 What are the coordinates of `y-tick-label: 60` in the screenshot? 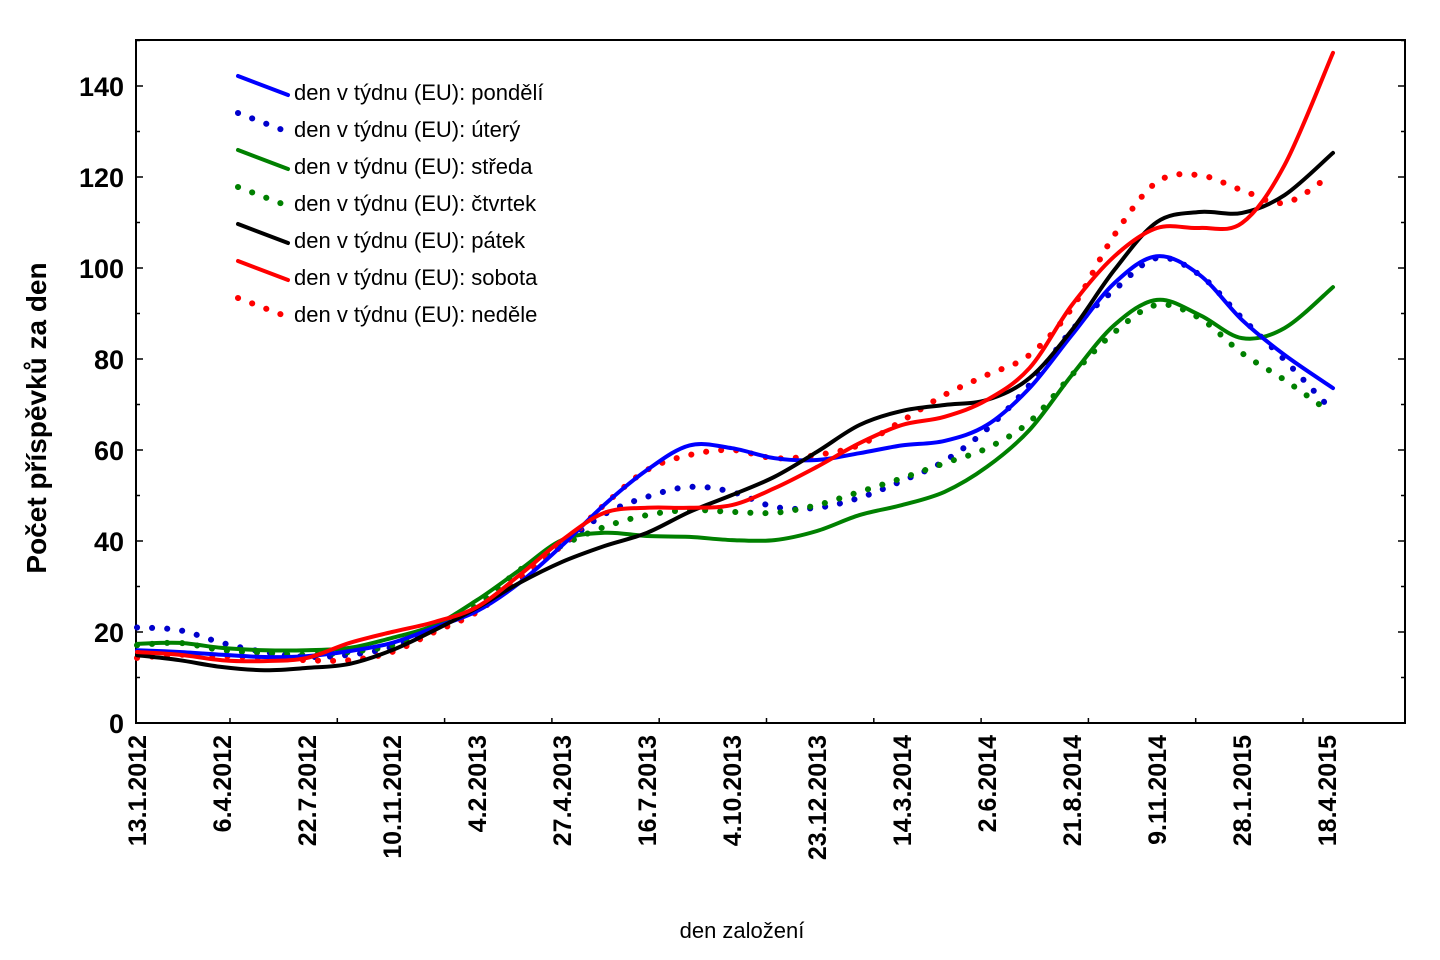 It's located at (109, 451).